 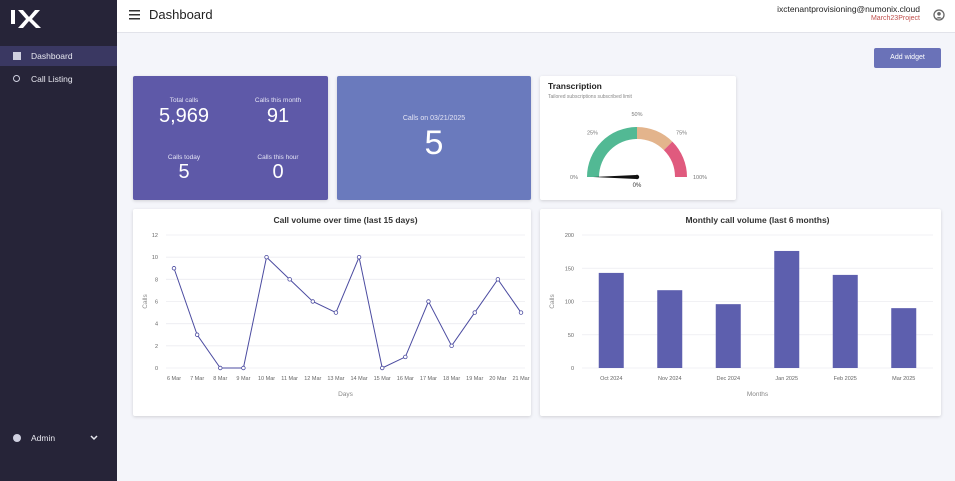 I want to click on chart-title: Call volume over time (last 15 days), so click(x=345, y=220).